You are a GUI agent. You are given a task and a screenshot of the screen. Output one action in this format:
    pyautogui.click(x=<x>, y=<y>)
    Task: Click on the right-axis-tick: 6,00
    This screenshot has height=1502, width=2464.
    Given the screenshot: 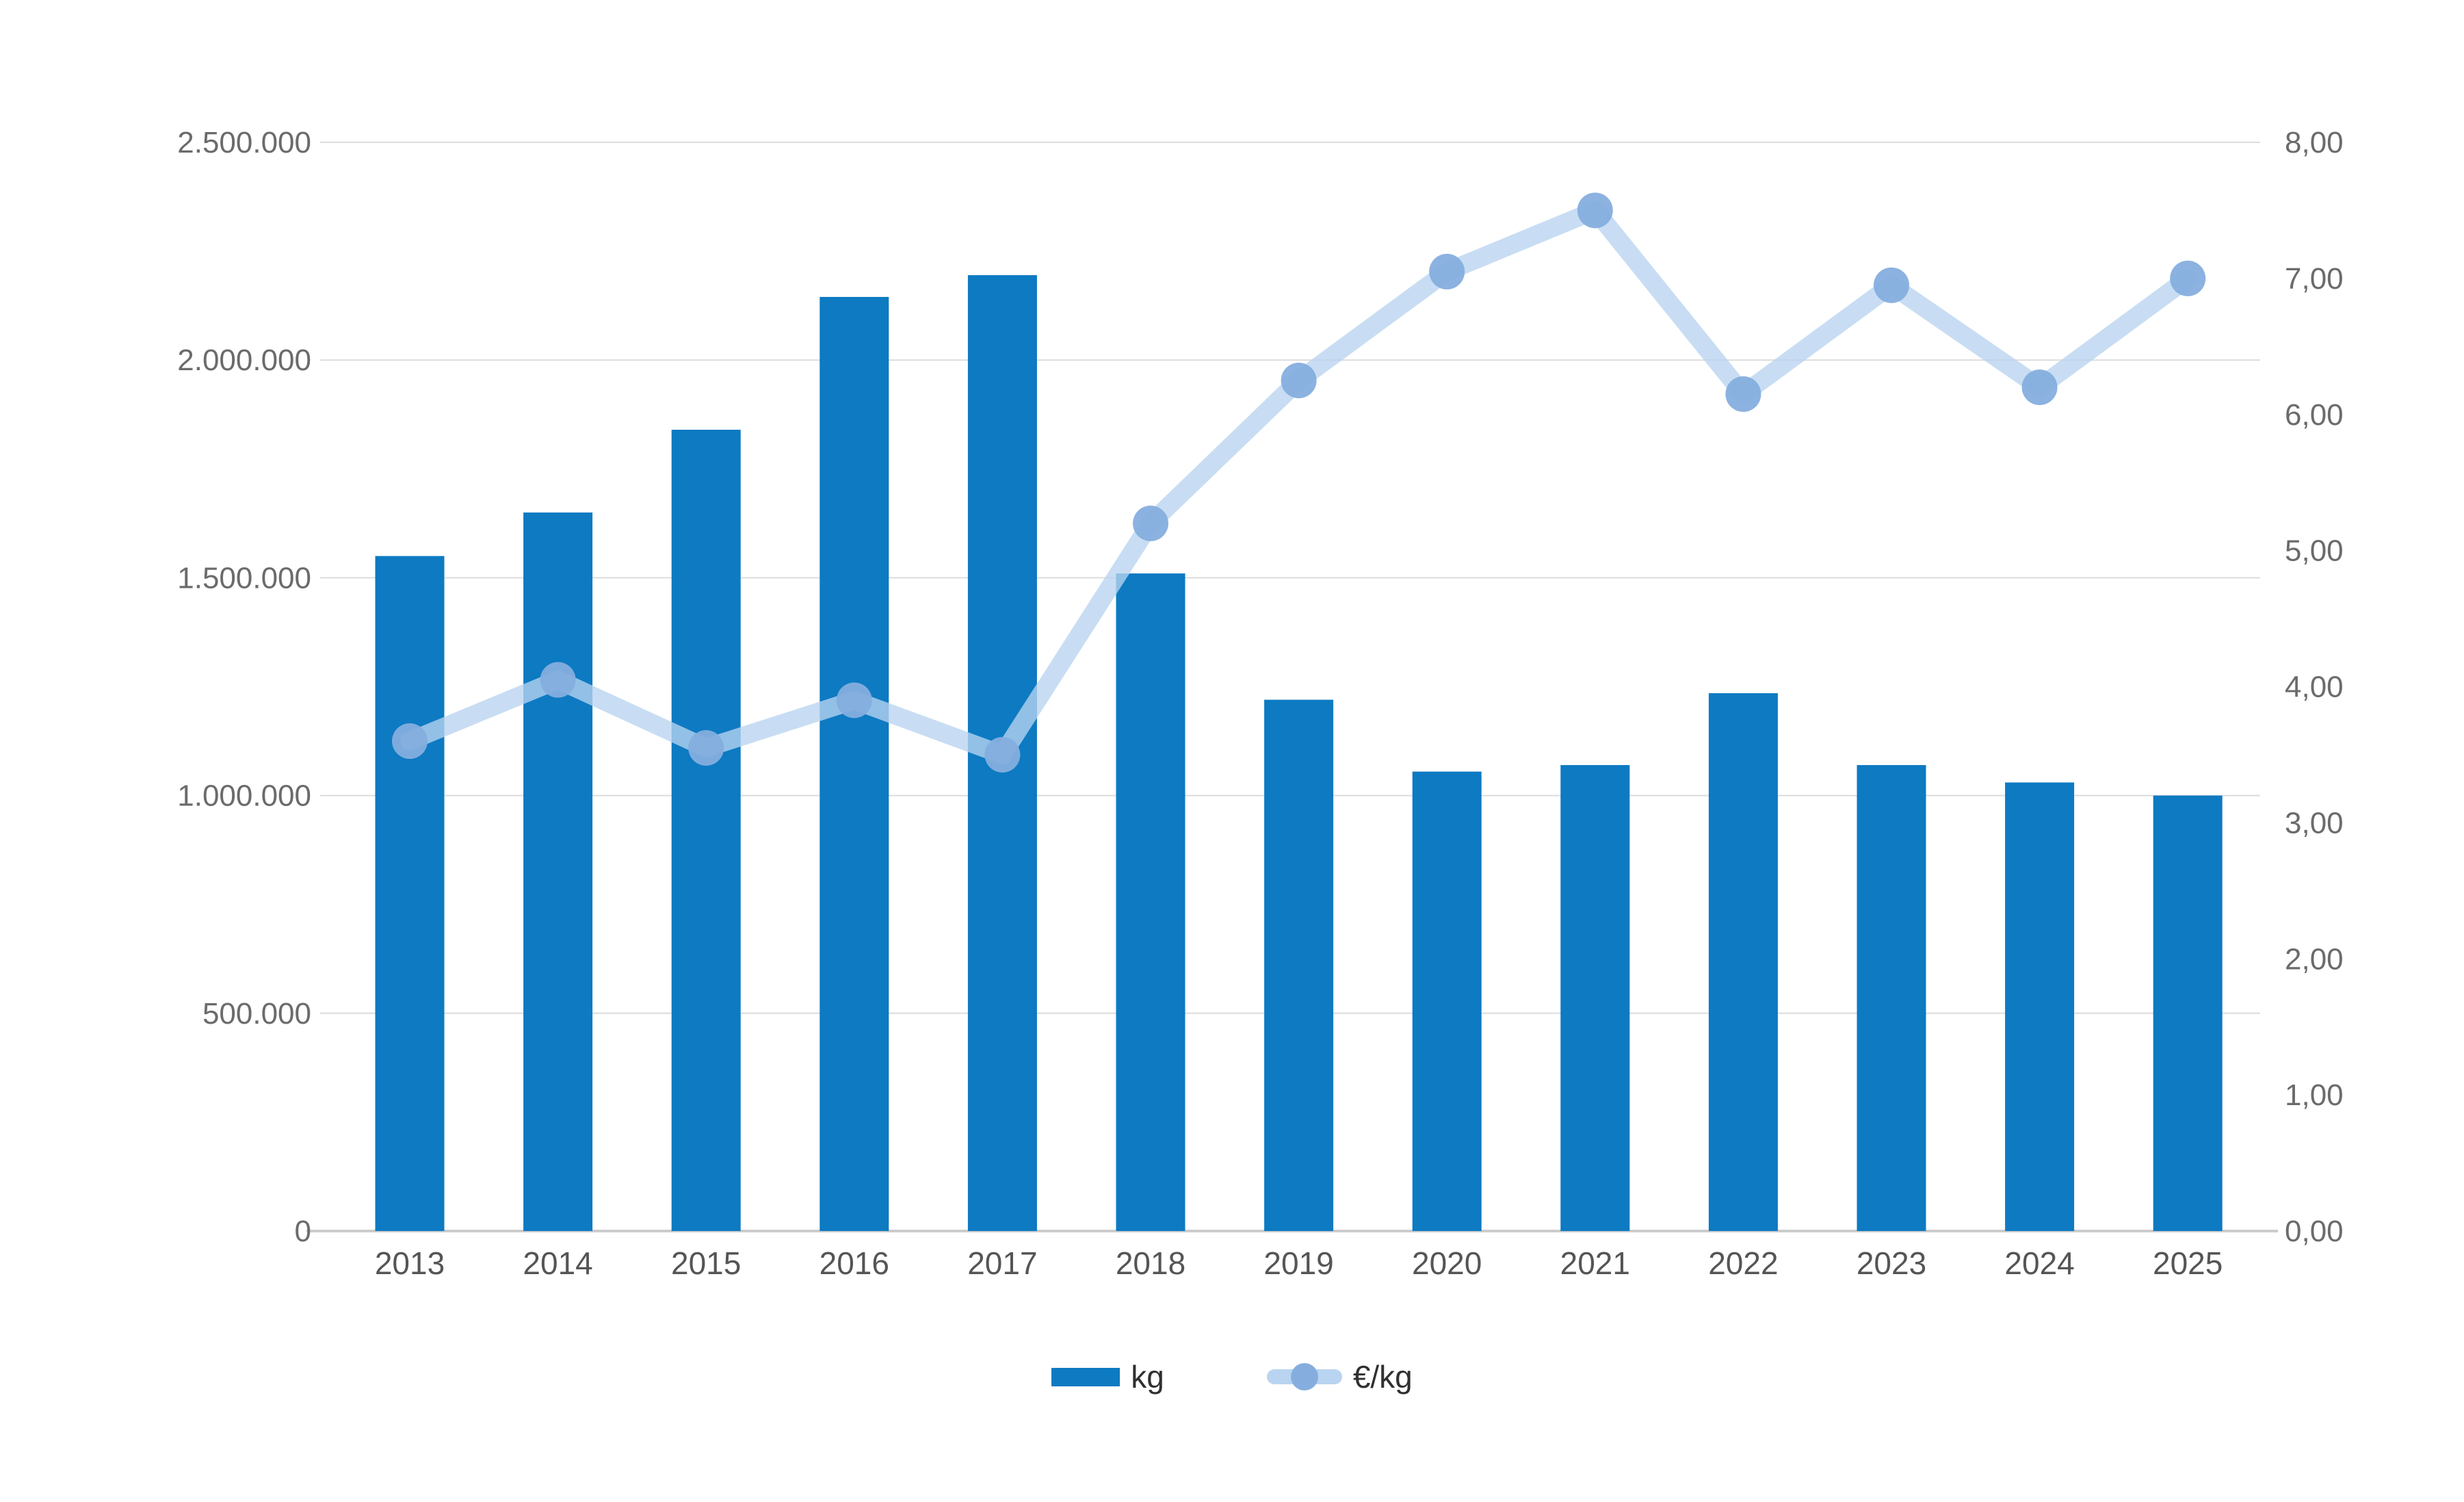 What is the action you would take?
    pyautogui.click(x=2314, y=415)
    